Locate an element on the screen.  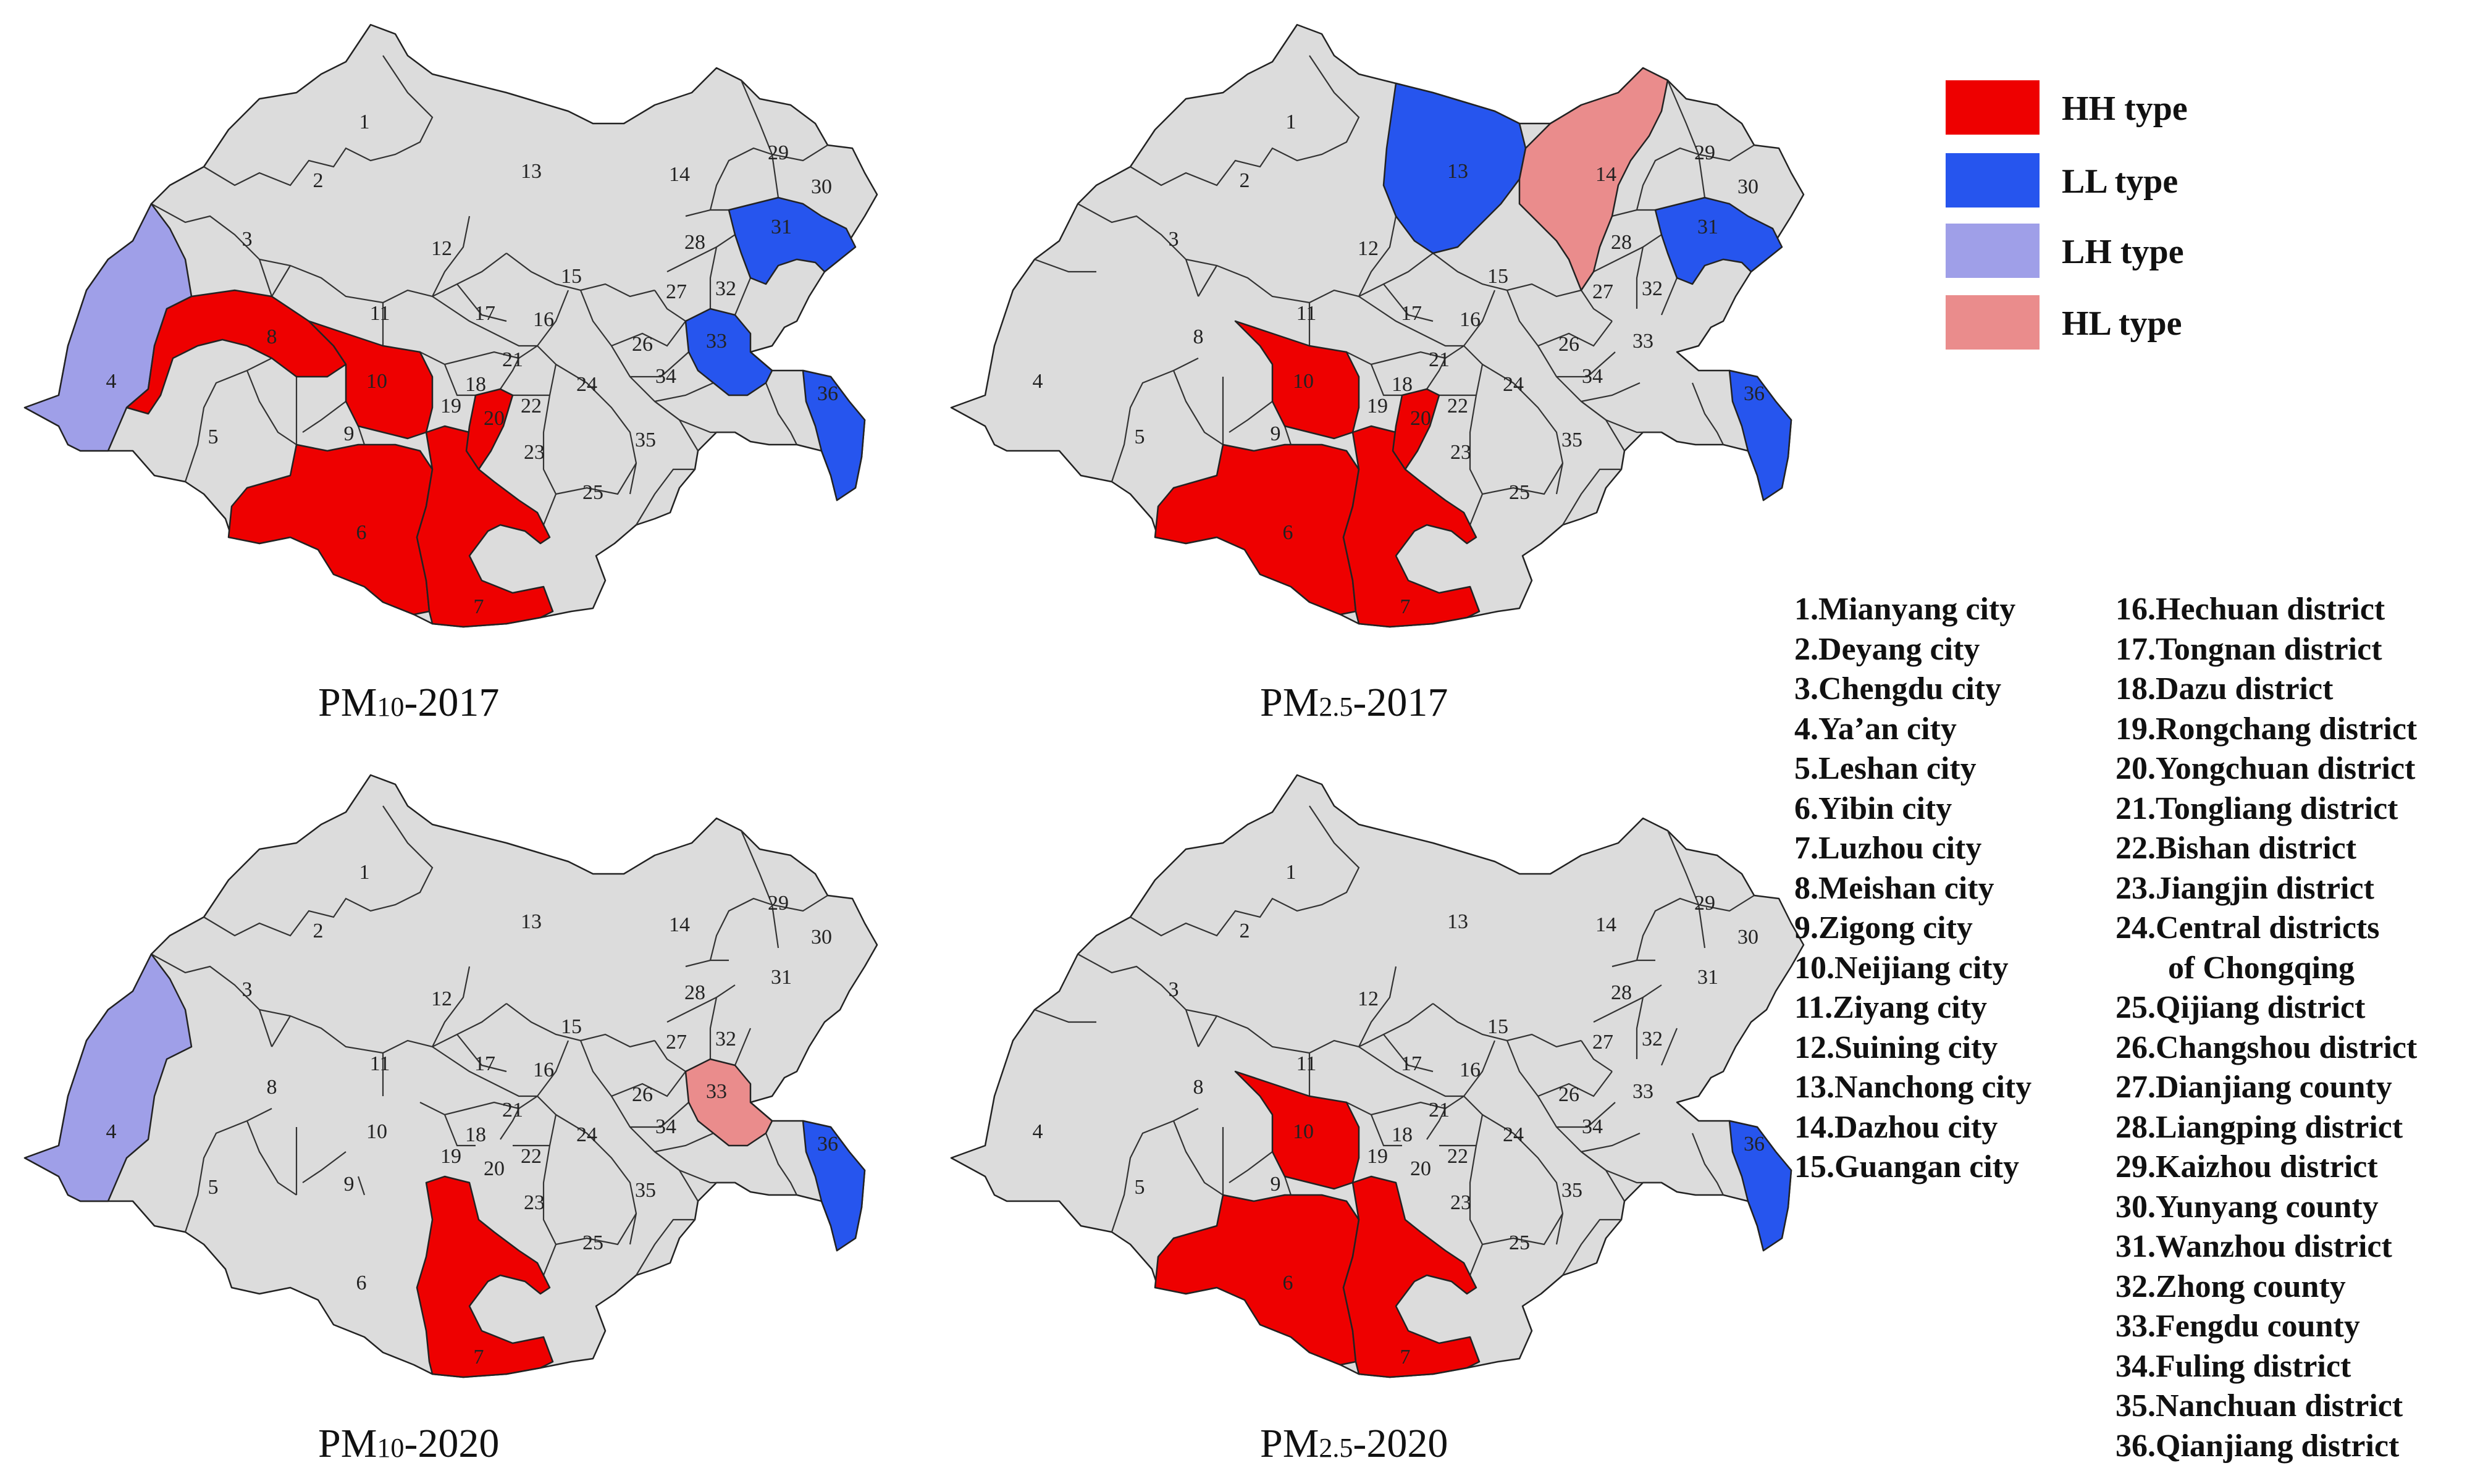
region-label-21: 21 is located at coordinates (512, 1110).